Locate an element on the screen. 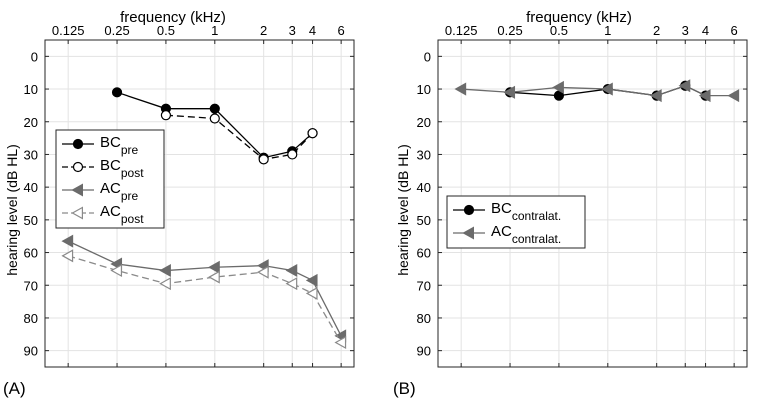 The height and width of the screenshot is (405, 765). legend-label: ACpre is located at coordinates (119, 191).